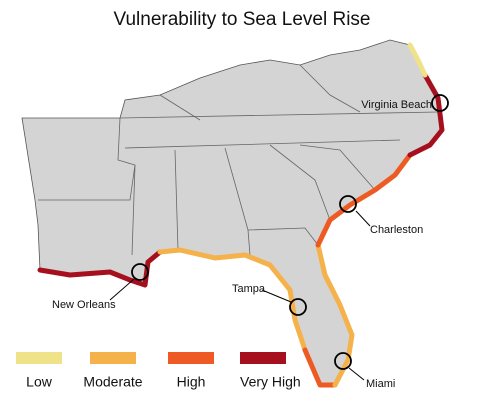  What do you see at coordinates (158, 371) in the screenshot?
I see `legend: Low Moderate High Very High` at bounding box center [158, 371].